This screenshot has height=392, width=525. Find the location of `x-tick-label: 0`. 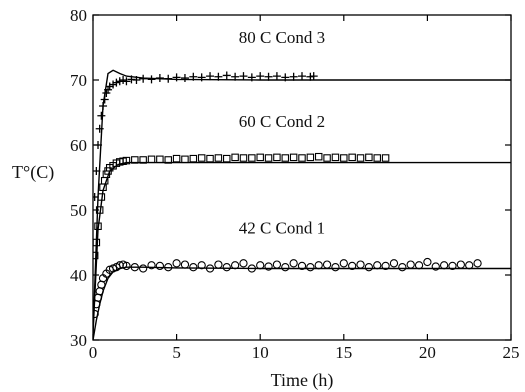

x-tick-label: 0 is located at coordinates (93, 352).